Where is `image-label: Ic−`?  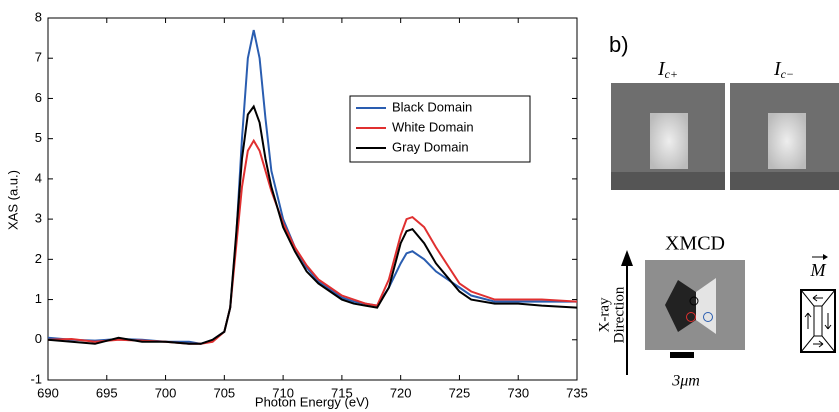
image-label: Ic− is located at coordinates (783, 69).